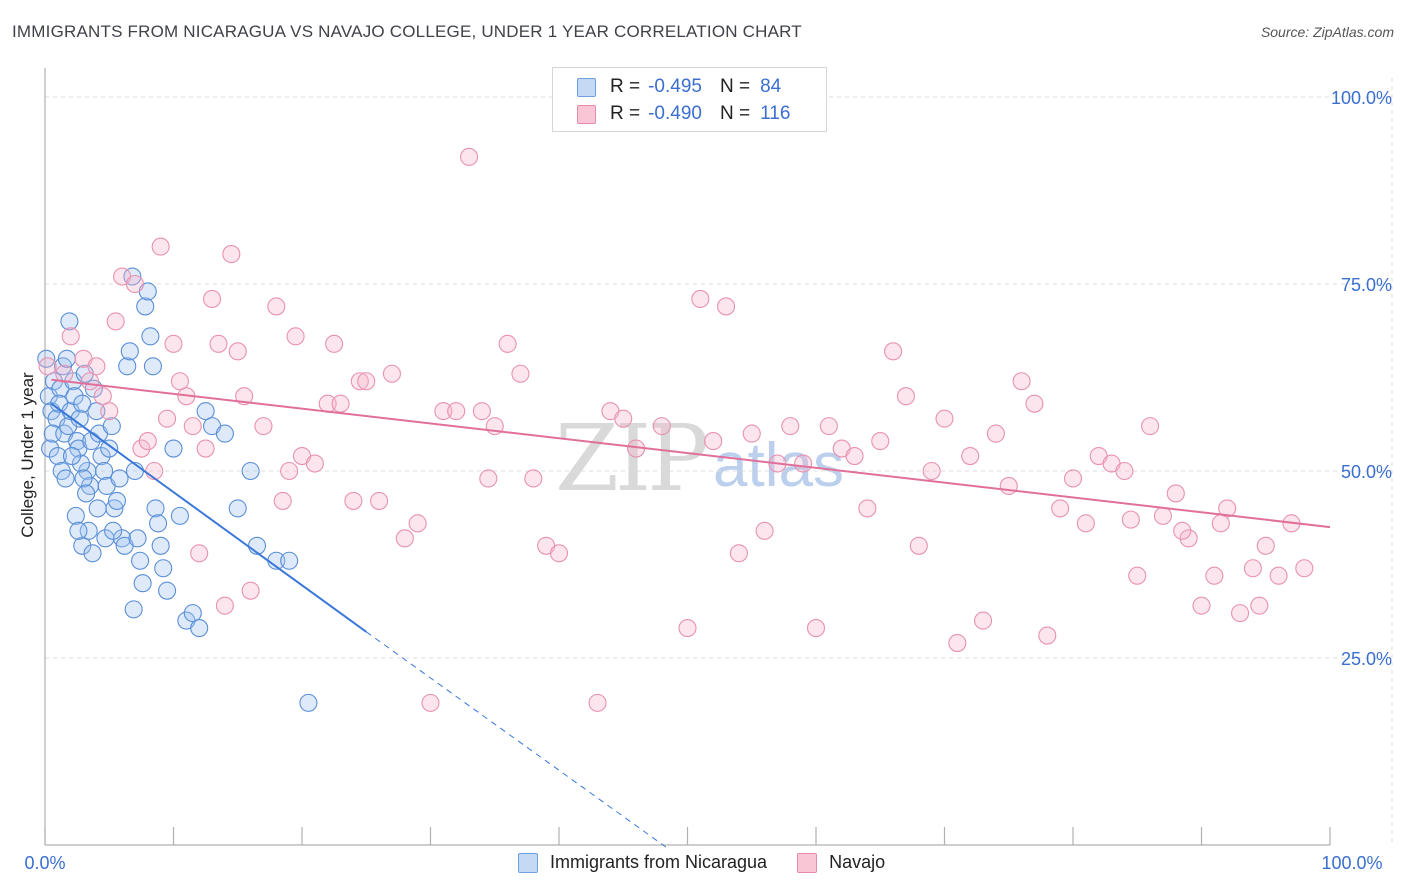 Image resolution: width=1406 pixels, height=892 pixels. Describe the element at coordinates (679, 87) in the screenshot. I see `legend-row-nicaragua: R = -0.495 N = 84` at that location.